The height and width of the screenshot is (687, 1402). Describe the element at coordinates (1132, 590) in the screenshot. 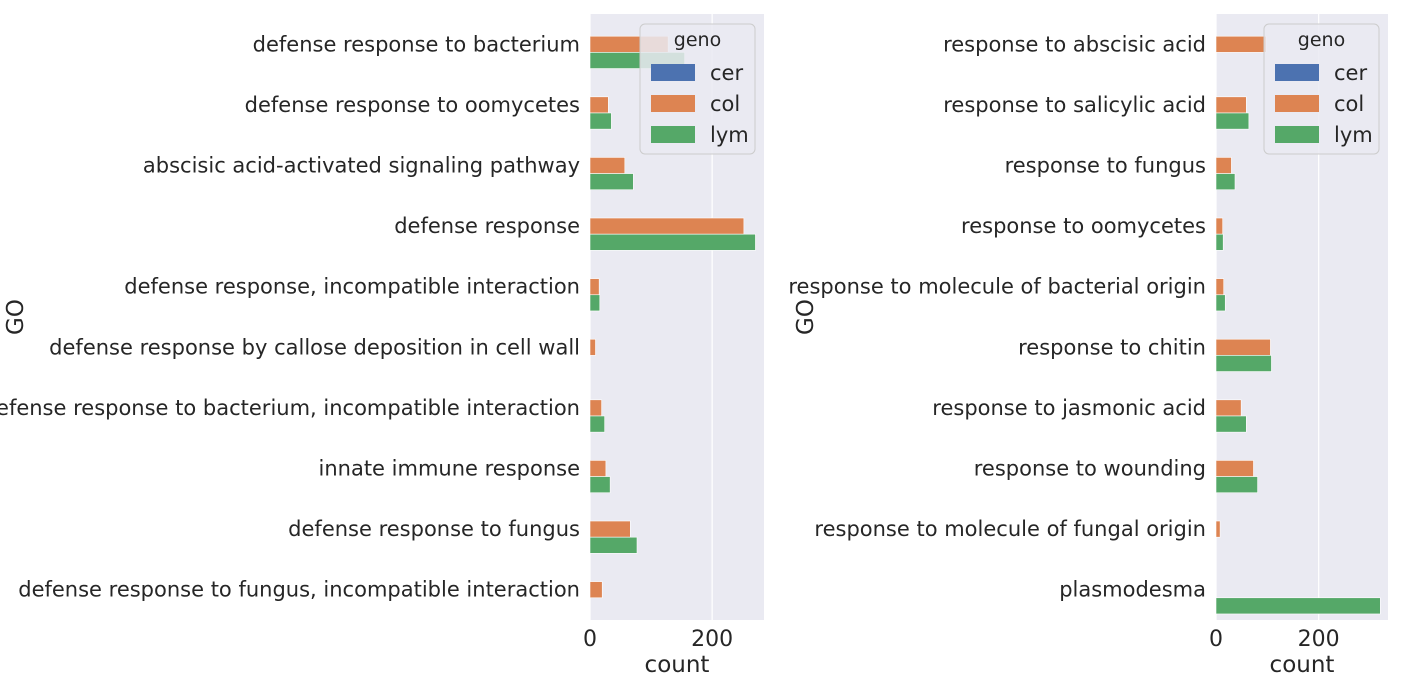

I see `y-tick-label: plasmodesma` at that location.